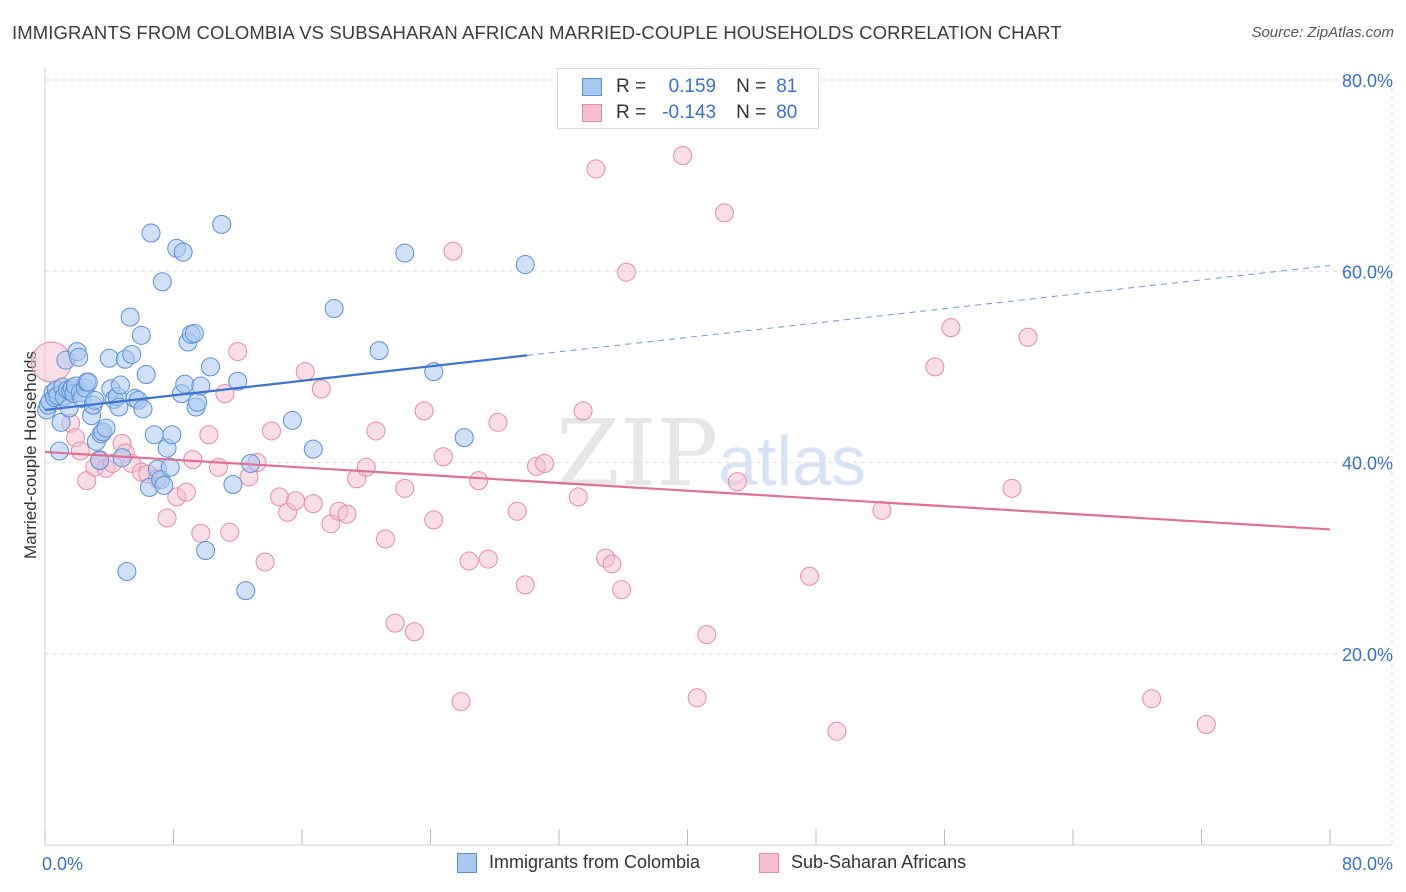 This screenshot has height=892, width=1406. What do you see at coordinates (1367, 864) in the screenshot?
I see `x-tick-label-max: 80.0%` at bounding box center [1367, 864].